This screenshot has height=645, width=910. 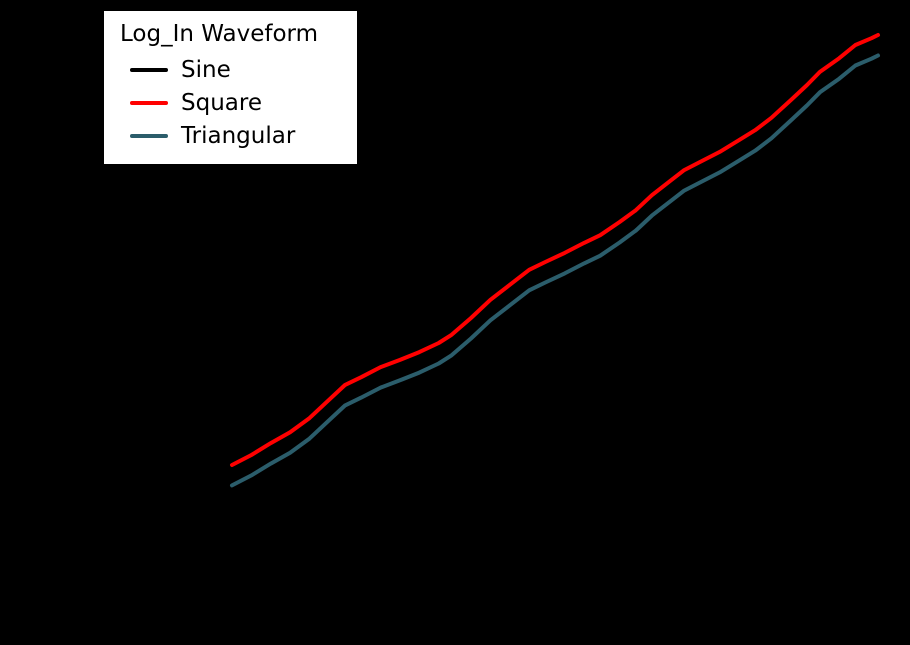 What do you see at coordinates (219, 34) in the screenshot?
I see `legend-title: Log_In Waveform` at bounding box center [219, 34].